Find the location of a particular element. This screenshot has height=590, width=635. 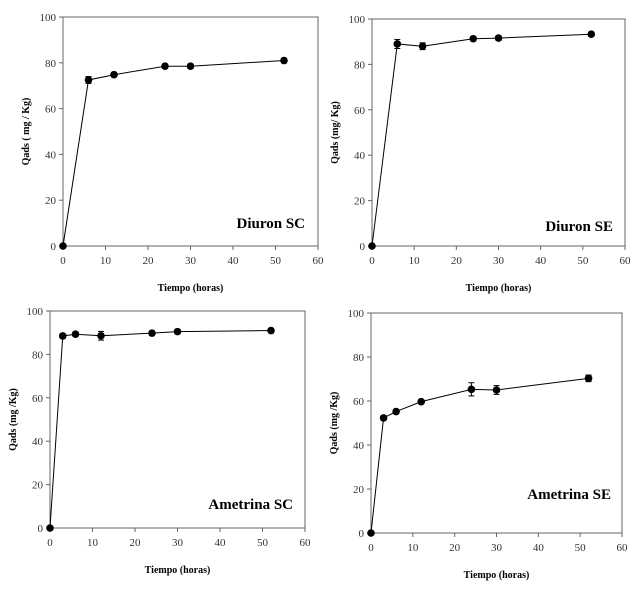

series-annotation: Ametrina SE is located at coordinates (569, 495).